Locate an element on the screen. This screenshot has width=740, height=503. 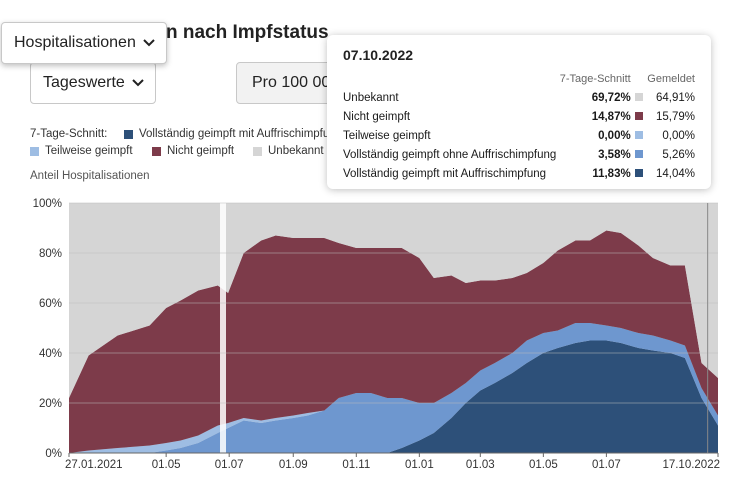
x-tick-label: 27.01.2021 is located at coordinates (94, 465).